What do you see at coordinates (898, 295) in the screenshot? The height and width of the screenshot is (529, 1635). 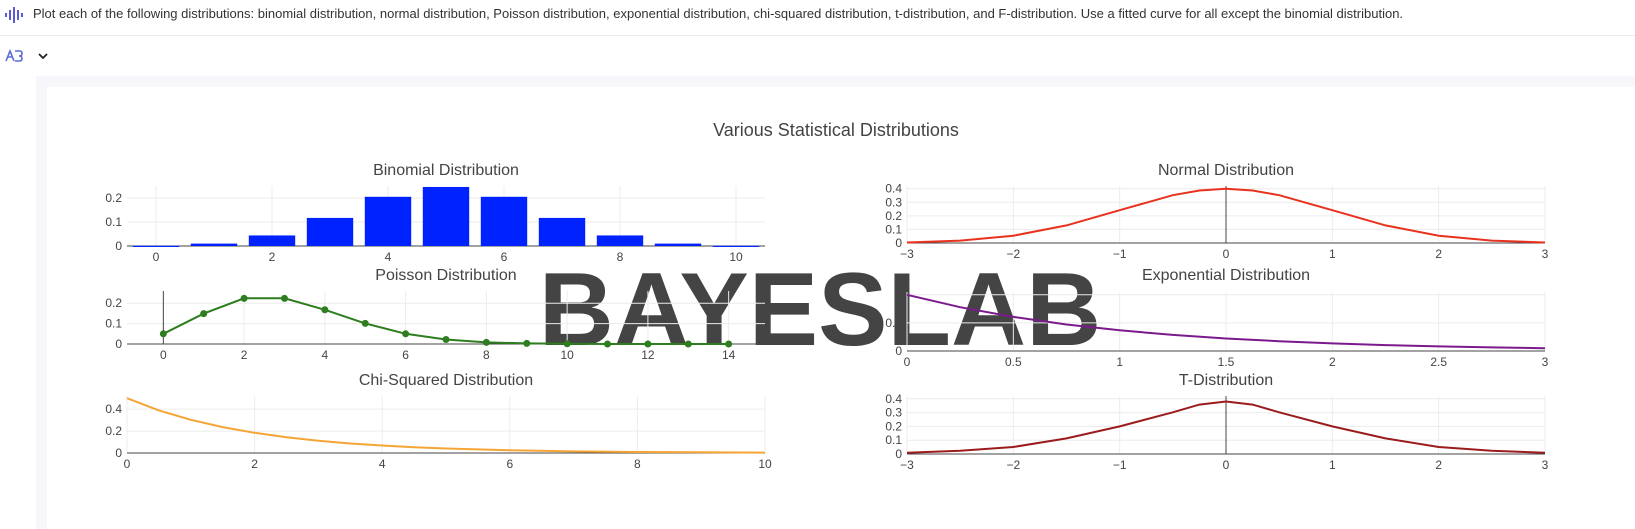 I see `y-tick-label: 1` at bounding box center [898, 295].